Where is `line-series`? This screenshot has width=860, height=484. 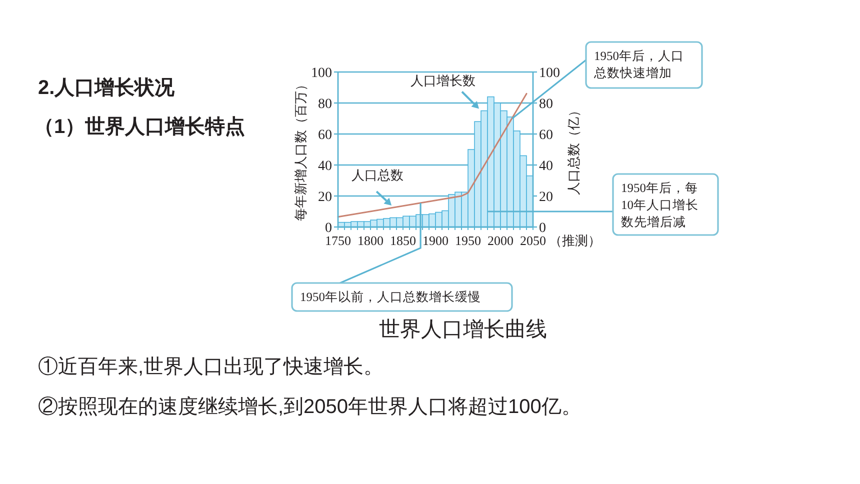
line-series is located at coordinates (432, 155).